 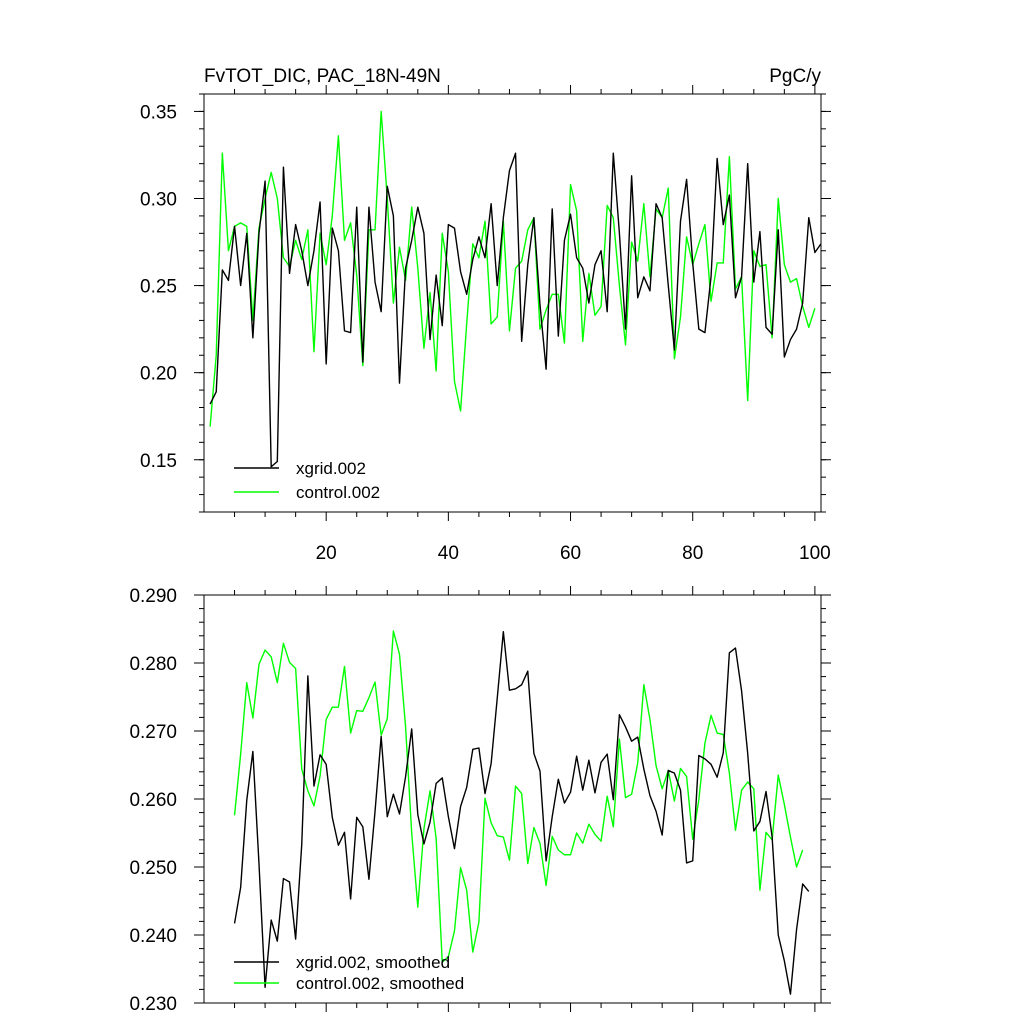 I want to click on legend-label: xgrid.002, smoothed, so click(x=373, y=962).